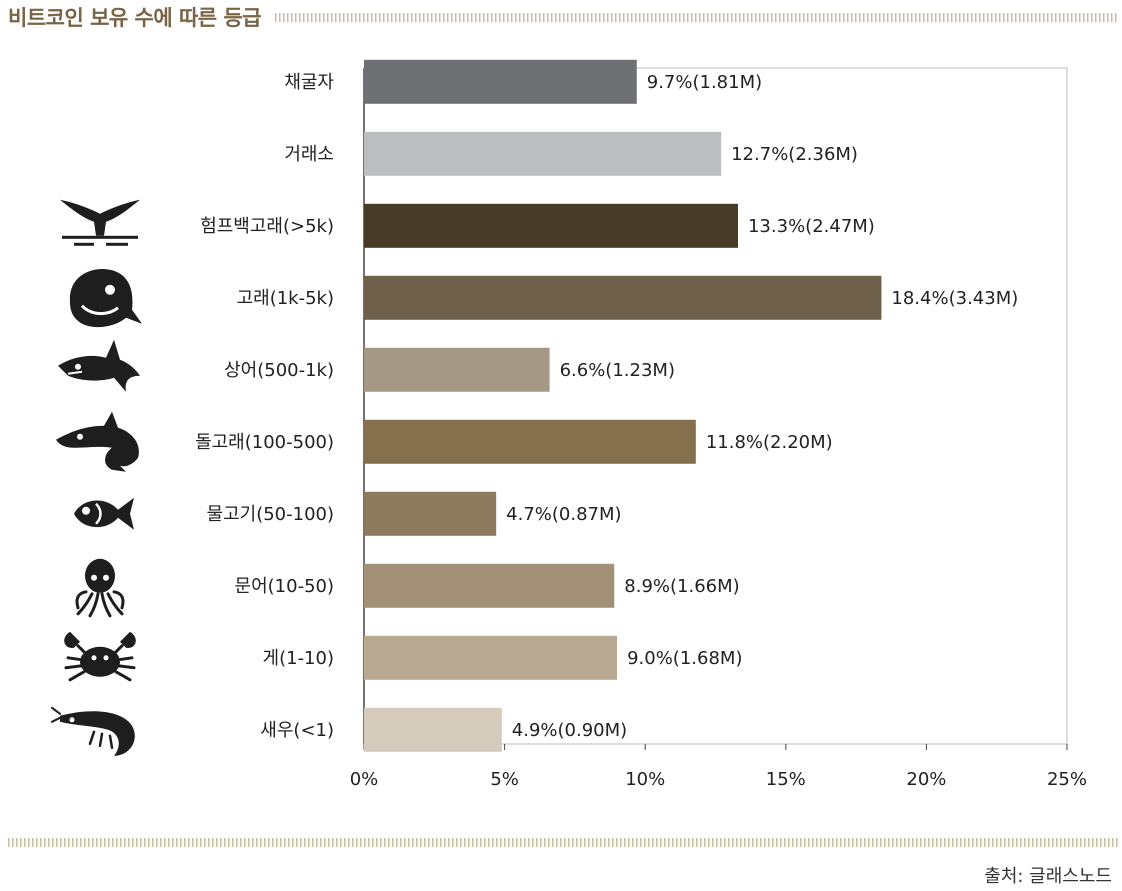 The width and height of the screenshot is (1122, 891). I want to click on humpback-whale-tail-icon, so click(100, 222).